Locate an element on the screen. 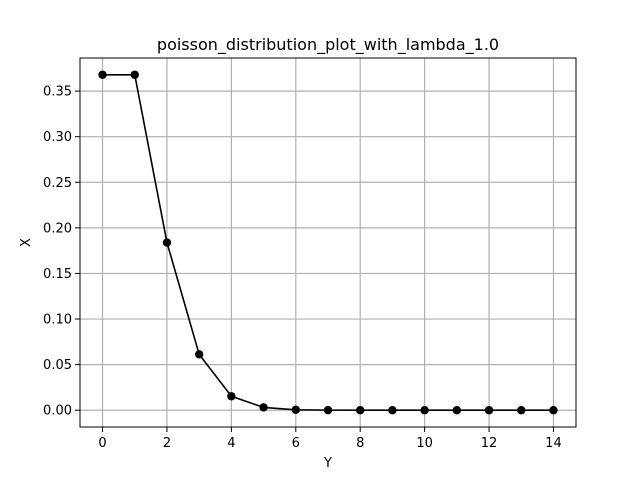  y-tick-label: 0.10 is located at coordinates (57, 320).